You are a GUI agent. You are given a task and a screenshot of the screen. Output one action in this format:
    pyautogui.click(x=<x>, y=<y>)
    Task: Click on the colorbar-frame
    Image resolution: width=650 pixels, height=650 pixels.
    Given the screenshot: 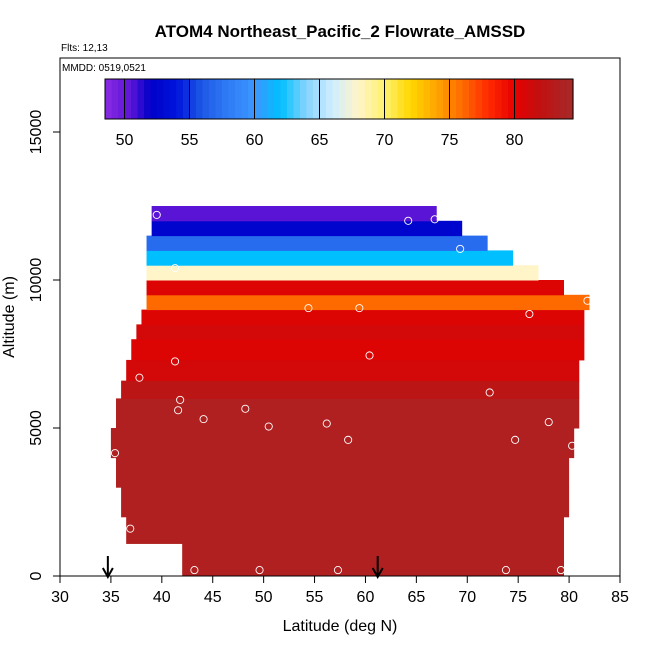 What is the action you would take?
    pyautogui.click(x=339, y=99)
    